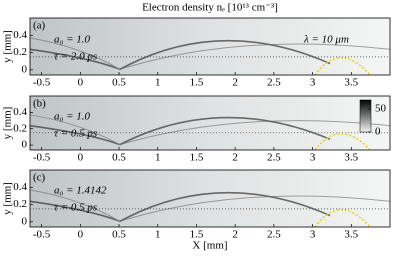 This screenshot has height=256, width=399. What do you see at coordinates (80, 191) in the screenshot?
I see `annotation: a₀ = 1.4142` at bounding box center [80, 191].